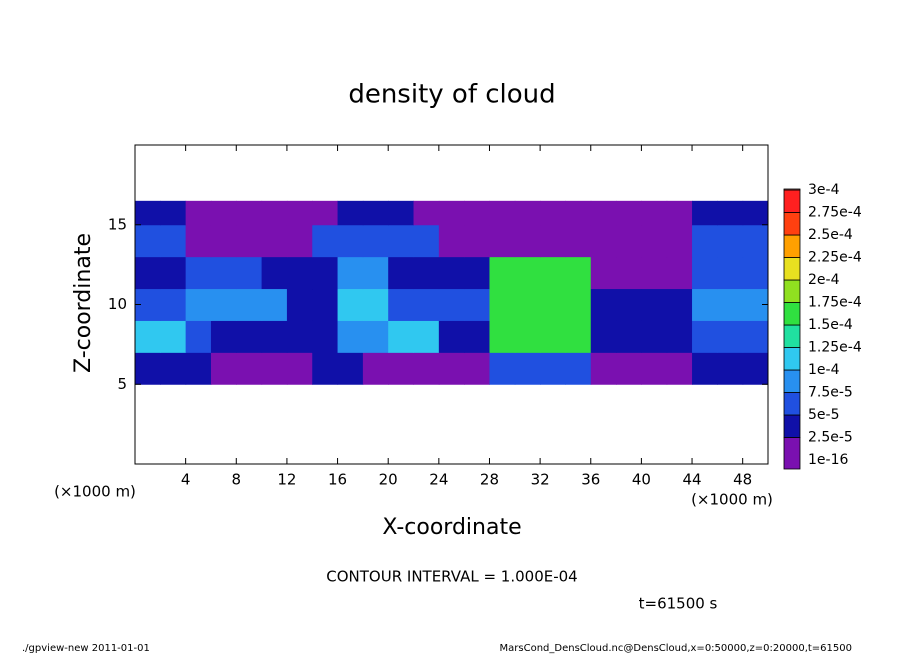 The image size is (904, 654). I want to click on colorbar-label: 1e-4, so click(824, 370).